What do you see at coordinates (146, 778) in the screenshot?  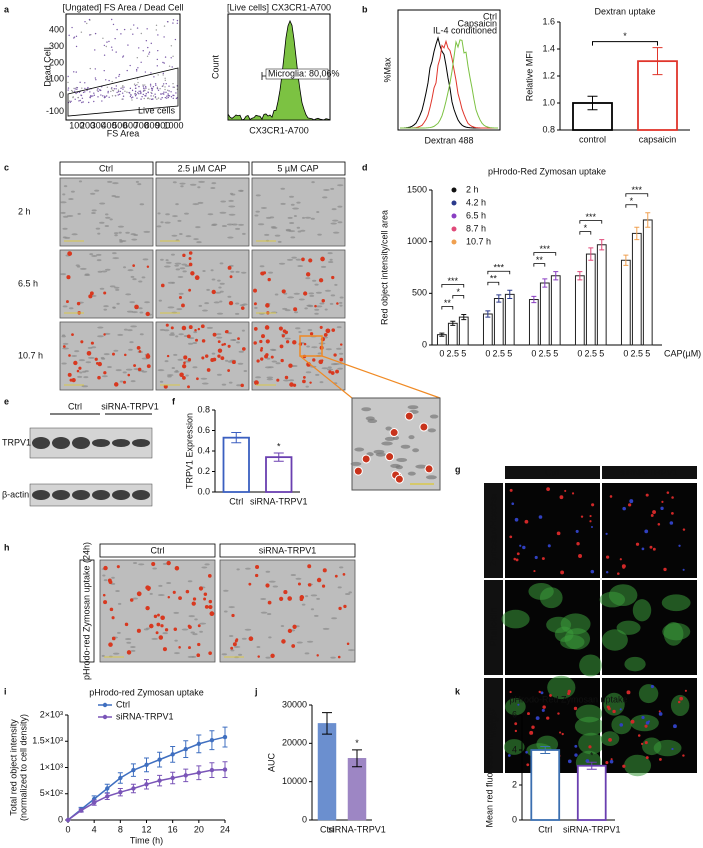 I see `series-line` at bounding box center [146, 778].